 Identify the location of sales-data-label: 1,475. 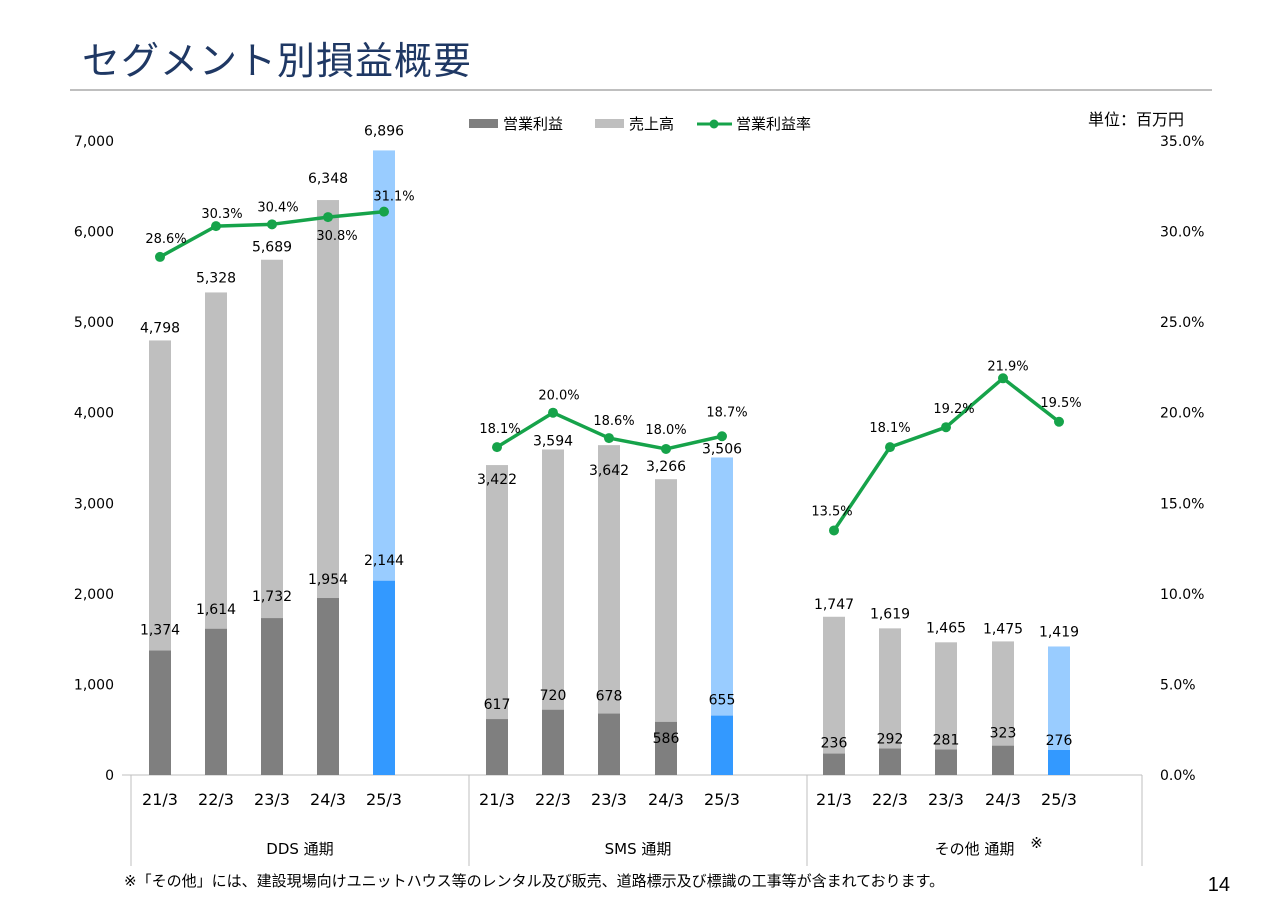
(1003, 629).